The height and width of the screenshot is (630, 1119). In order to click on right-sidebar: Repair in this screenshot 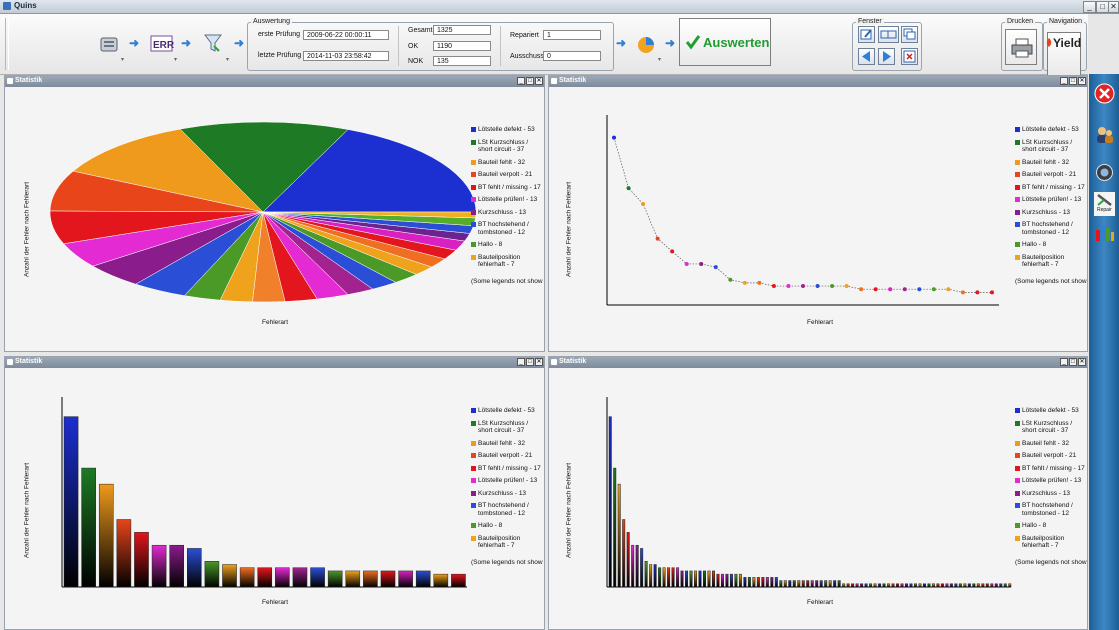, I will do `click(1104, 352)`.